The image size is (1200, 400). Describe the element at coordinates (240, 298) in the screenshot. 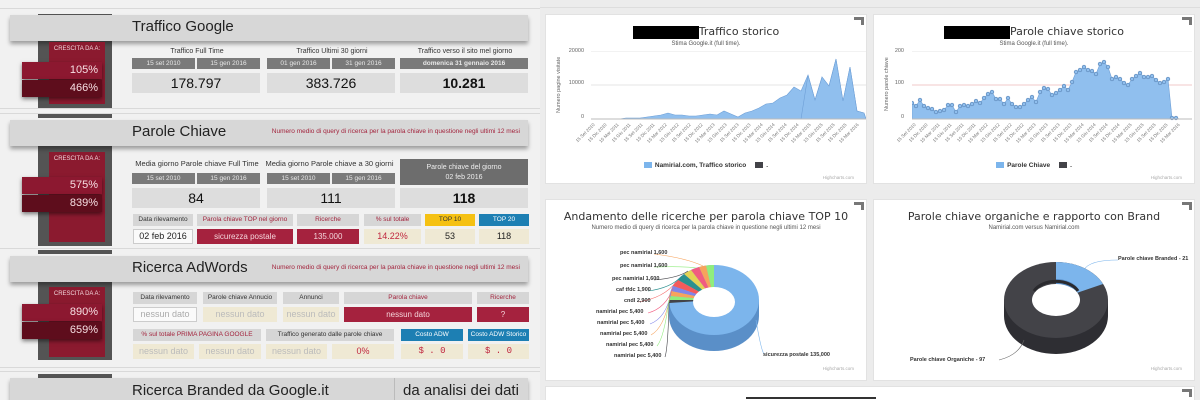

I see `header-ad-keywords: Parole chiave Annucio` at that location.